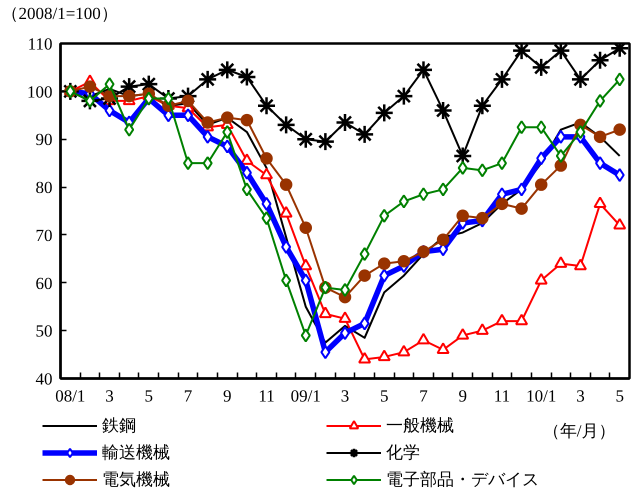 This screenshot has width=633, height=493. What do you see at coordinates (119, 426) in the screenshot?
I see `legend-label: 鉄鋼` at bounding box center [119, 426].